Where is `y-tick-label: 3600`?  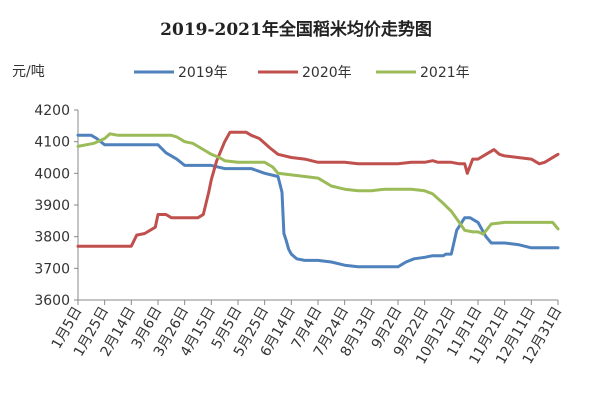
y-tick-label: 3600 is located at coordinates (52, 301).